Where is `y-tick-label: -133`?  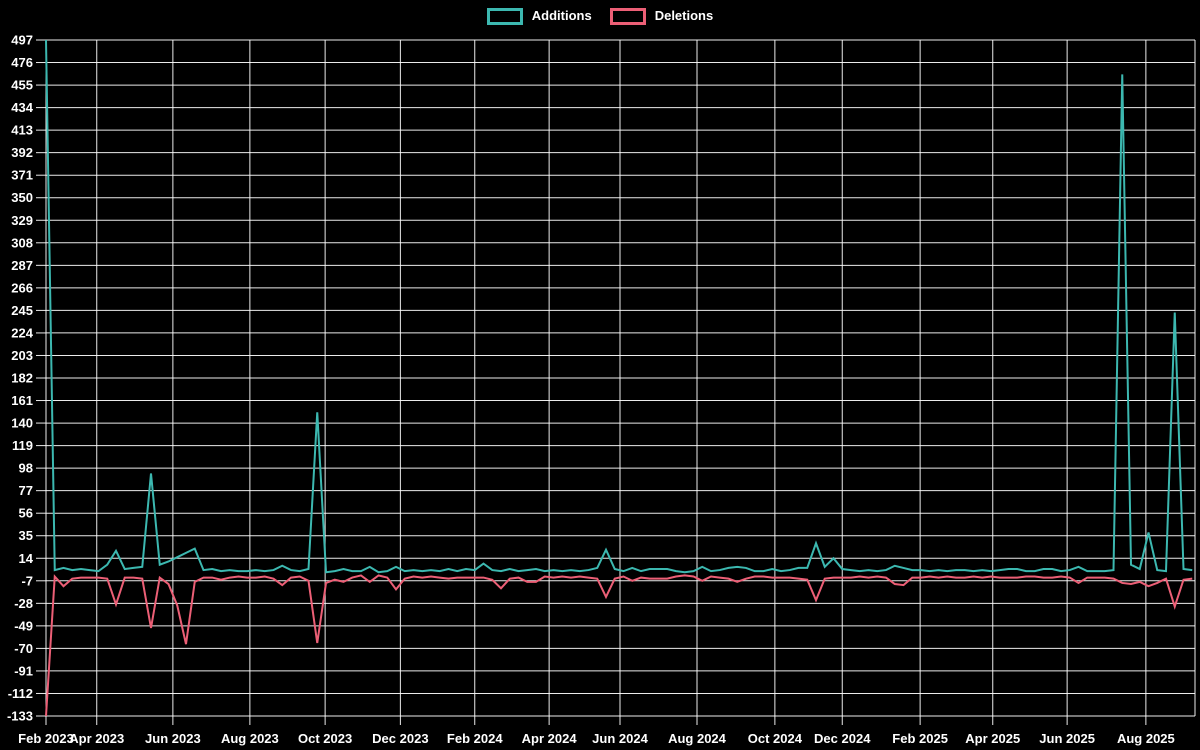
y-tick-label: -133 is located at coordinates (20, 716).